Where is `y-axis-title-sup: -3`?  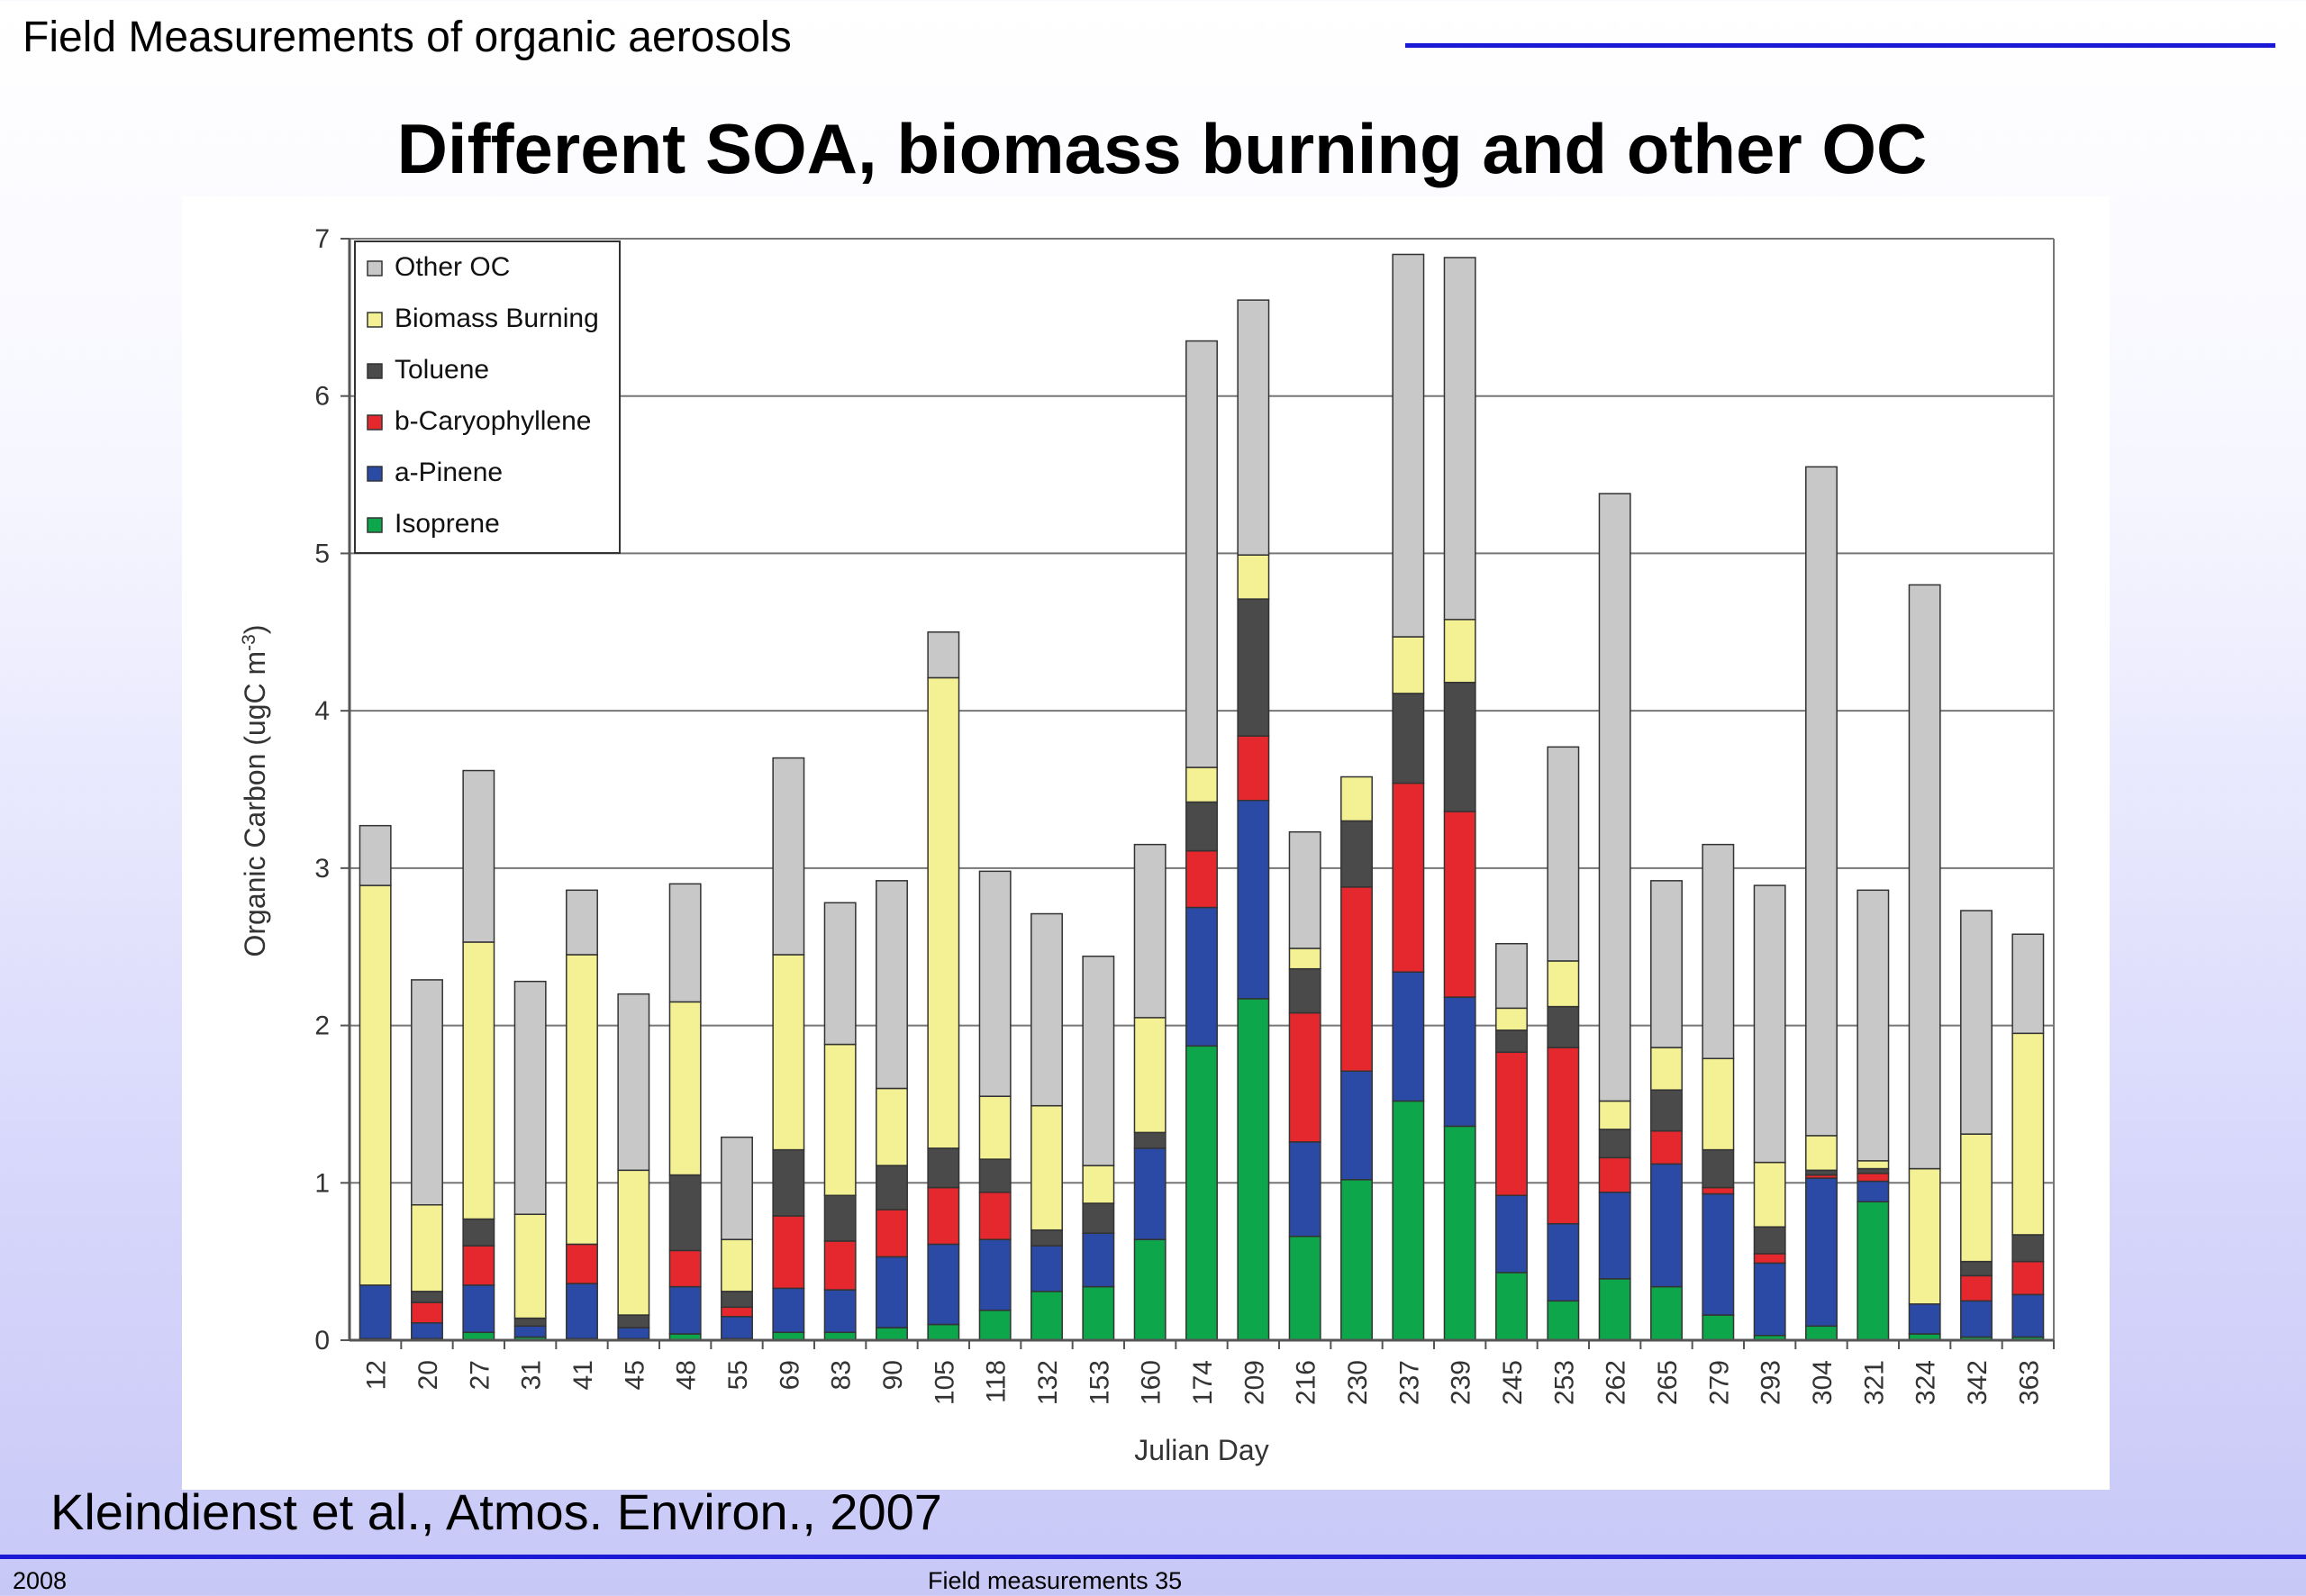
y-axis-title-sup: -3 is located at coordinates (249, 642).